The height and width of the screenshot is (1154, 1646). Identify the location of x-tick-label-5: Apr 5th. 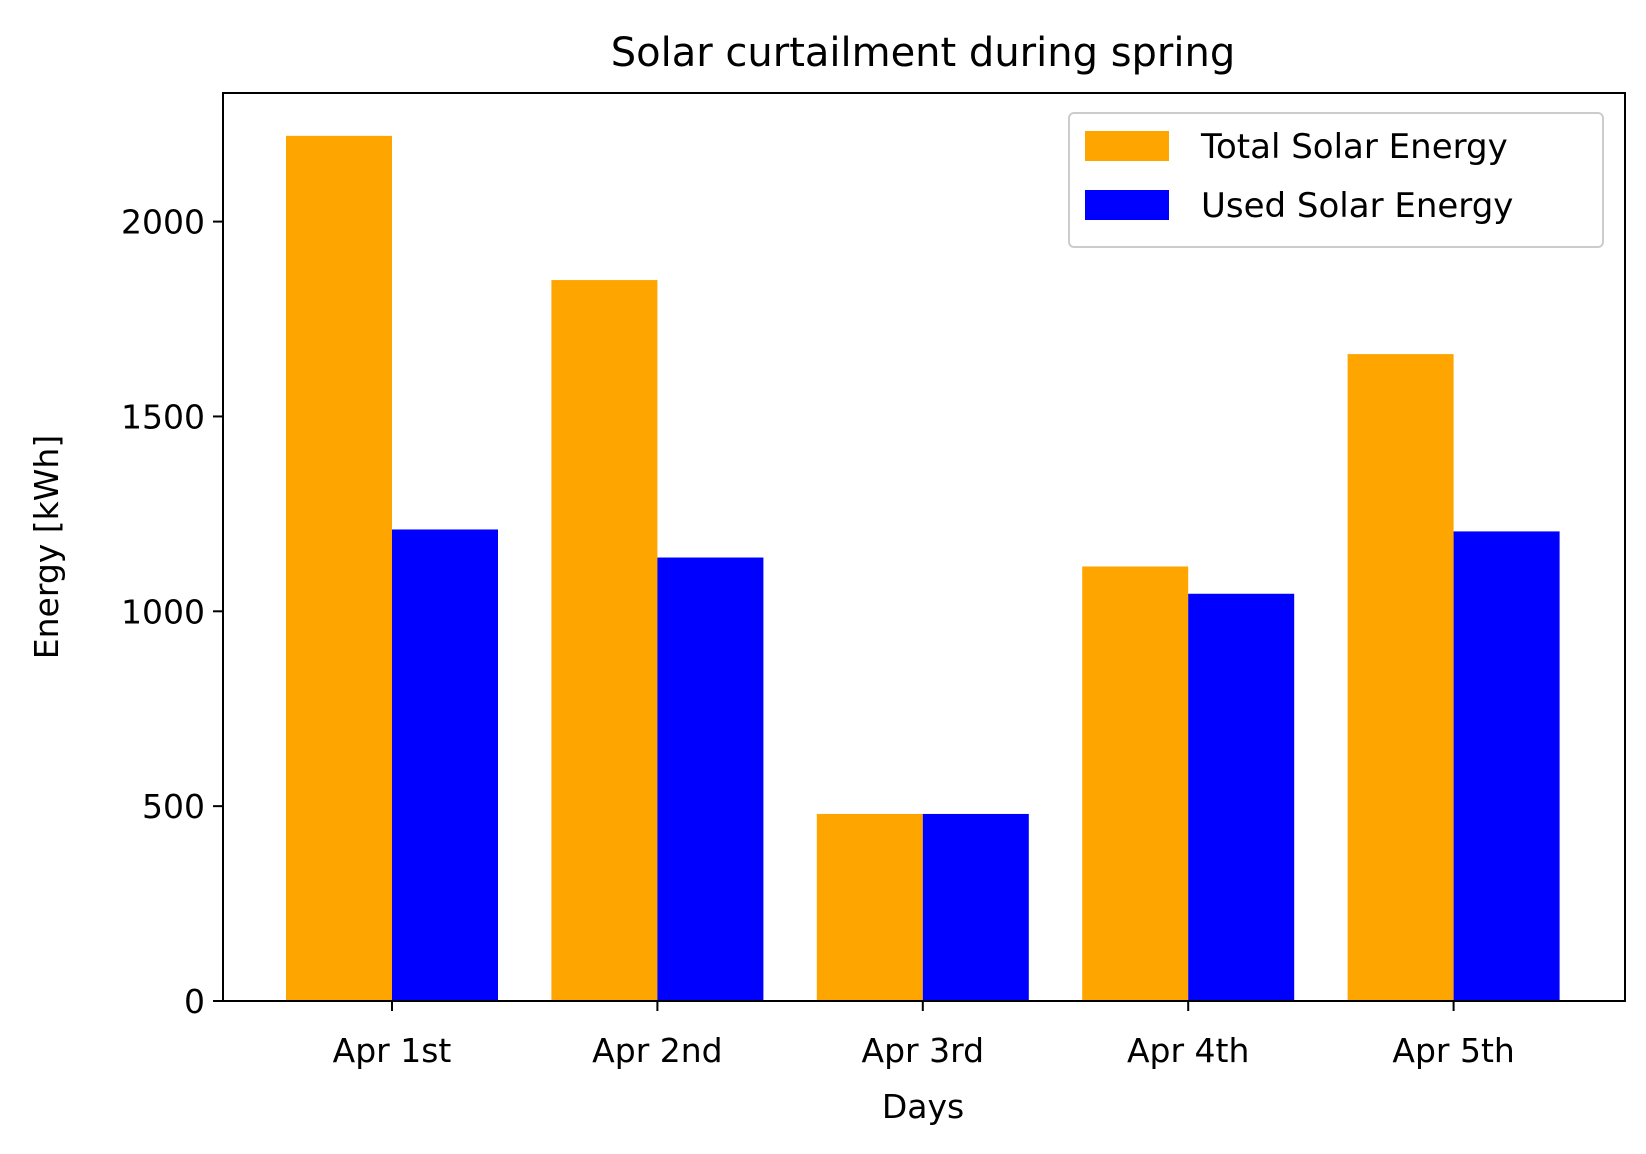
(1453, 1050).